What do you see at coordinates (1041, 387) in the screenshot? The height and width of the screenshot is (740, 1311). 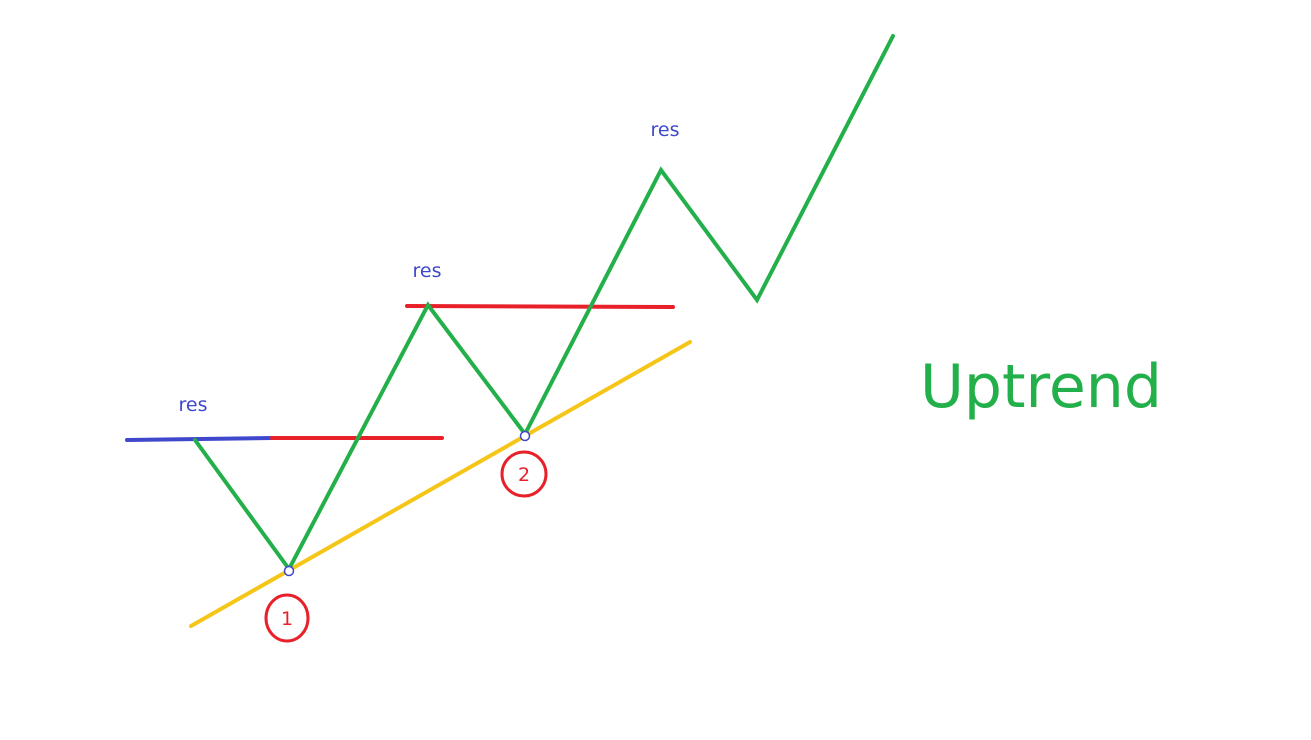 I see `diagram-title: Uptrend` at bounding box center [1041, 387].